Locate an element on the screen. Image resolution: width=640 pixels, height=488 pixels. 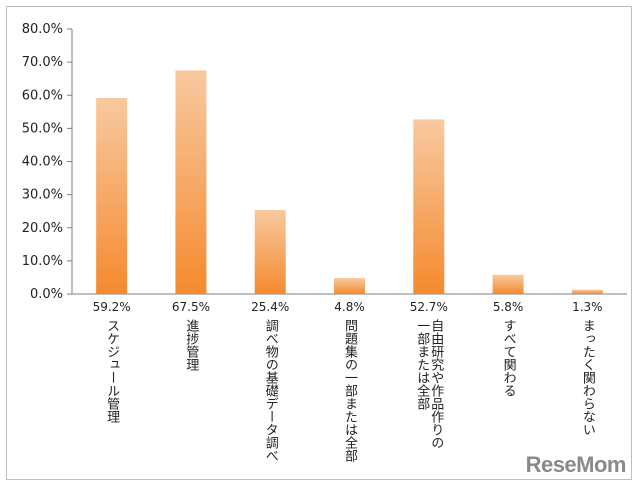
watermark-logo: ReseMom is located at coordinates (576, 464).